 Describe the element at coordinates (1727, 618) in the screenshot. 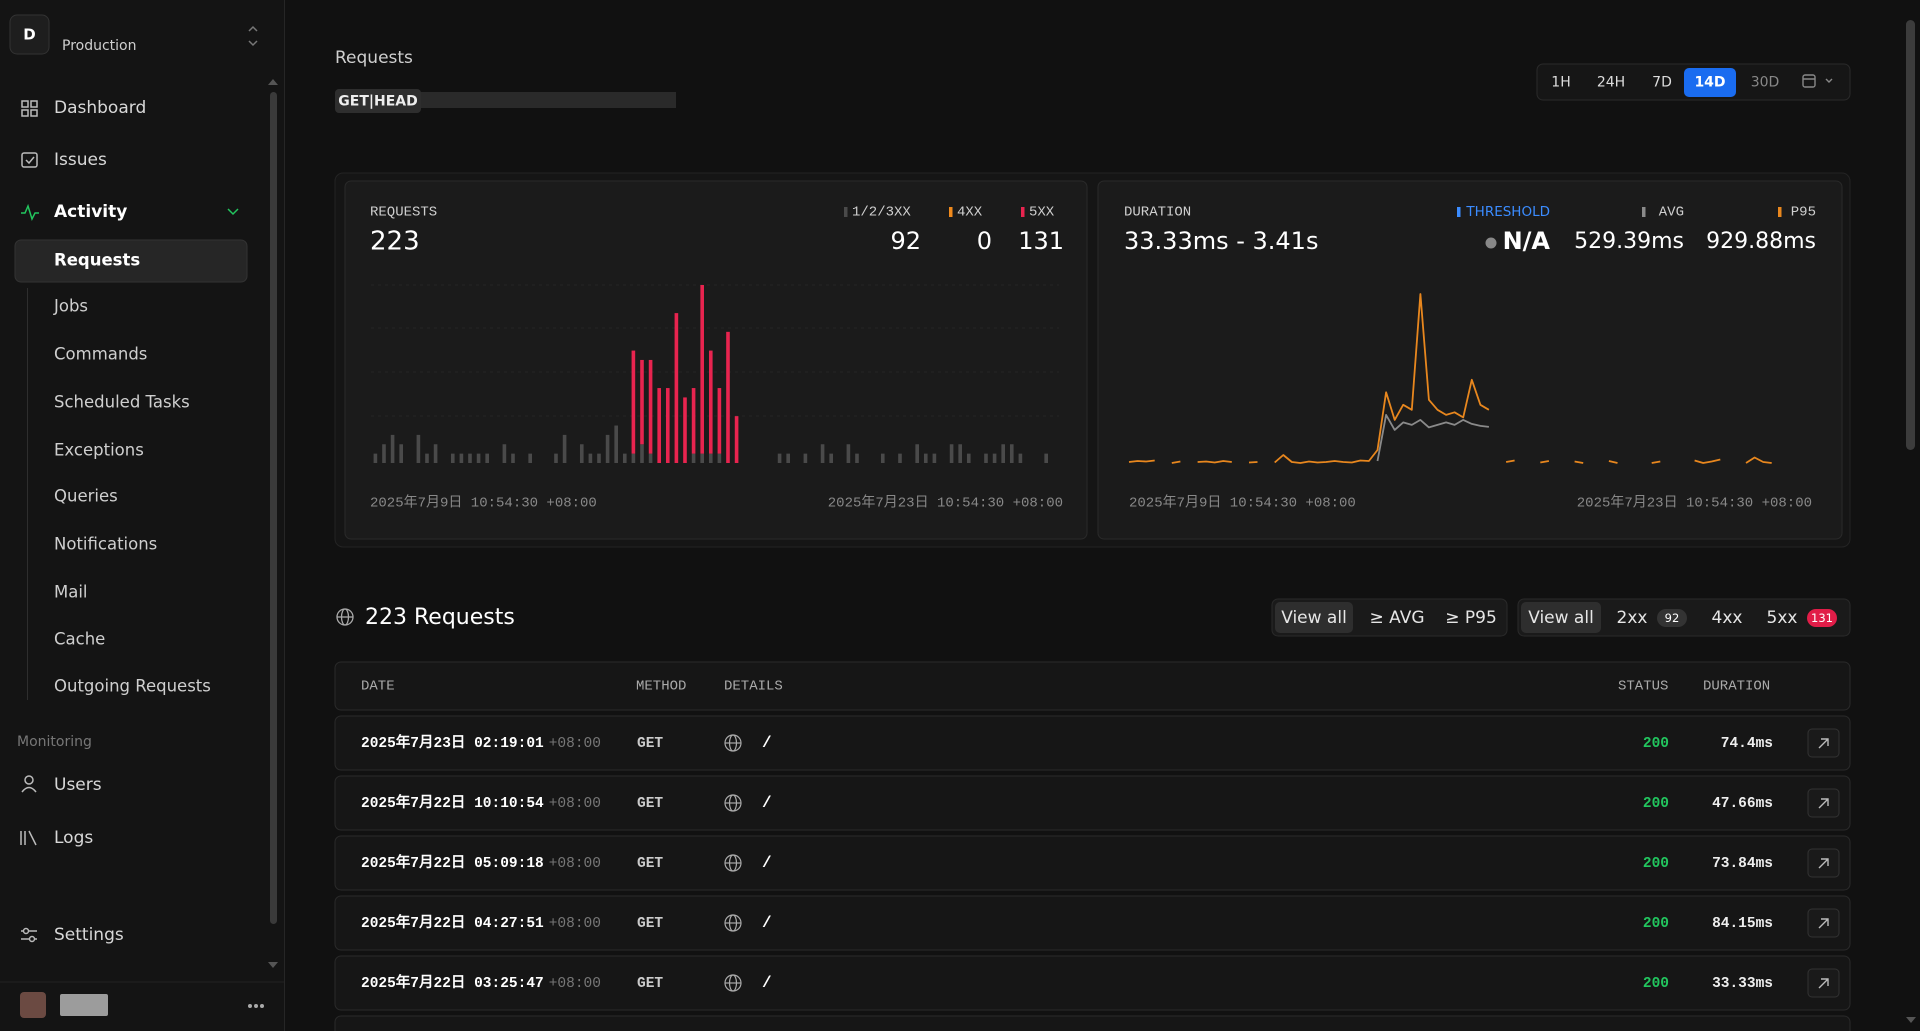

I see `filter-button: 4xx` at that location.